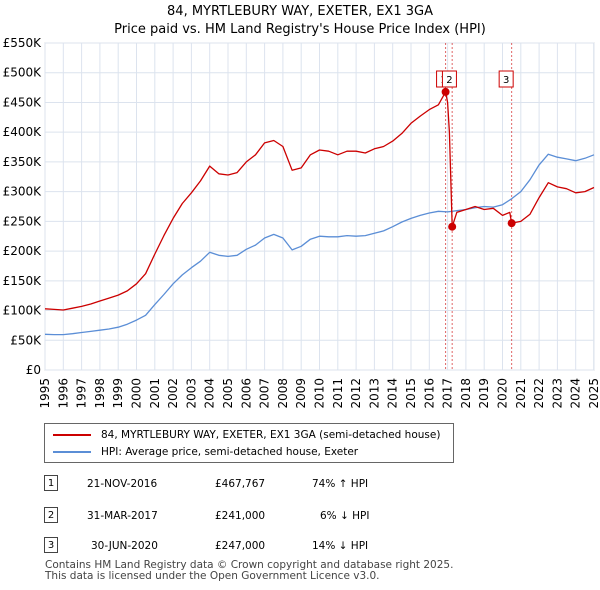  I want to click on sale-price-2: £241,000, so click(240, 516).